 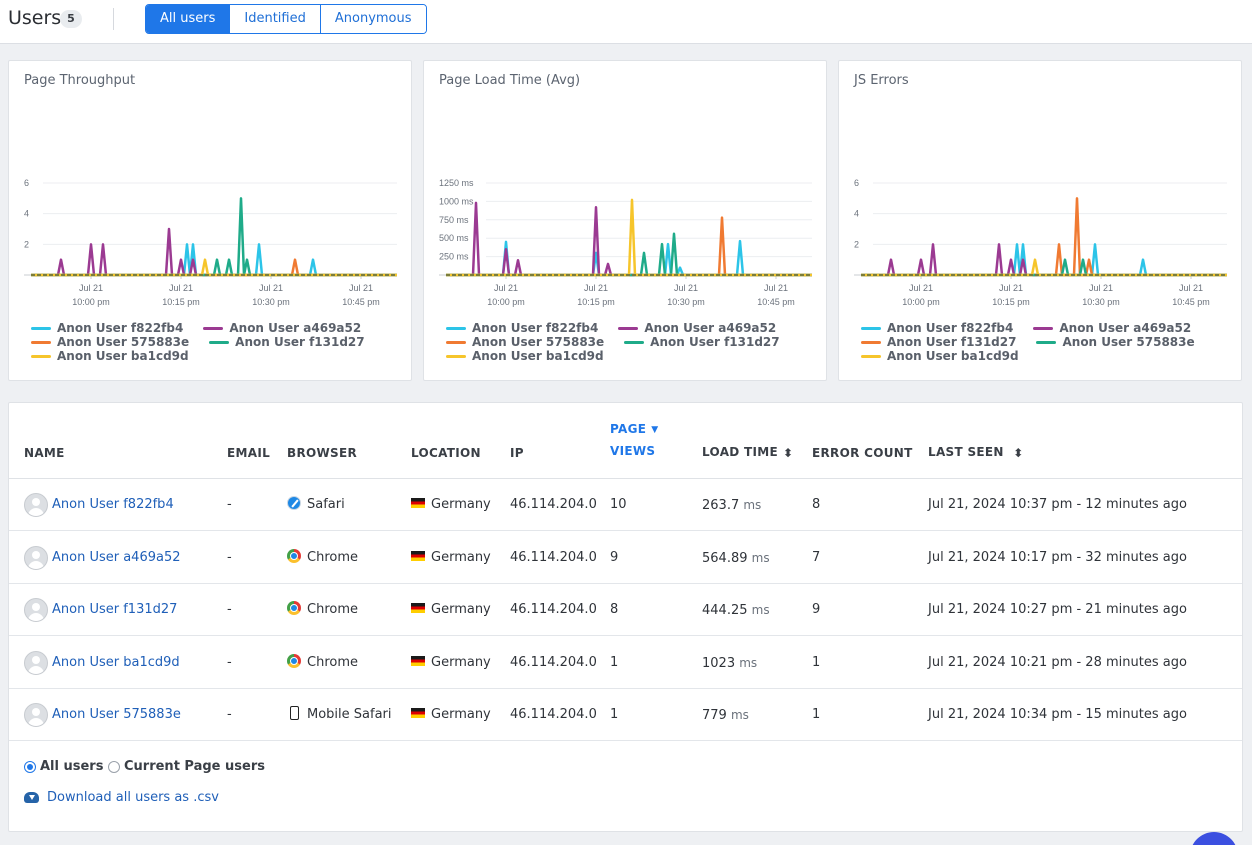 What do you see at coordinates (116, 714) in the screenshot?
I see `user-name-link: Anon User 575883e` at bounding box center [116, 714].